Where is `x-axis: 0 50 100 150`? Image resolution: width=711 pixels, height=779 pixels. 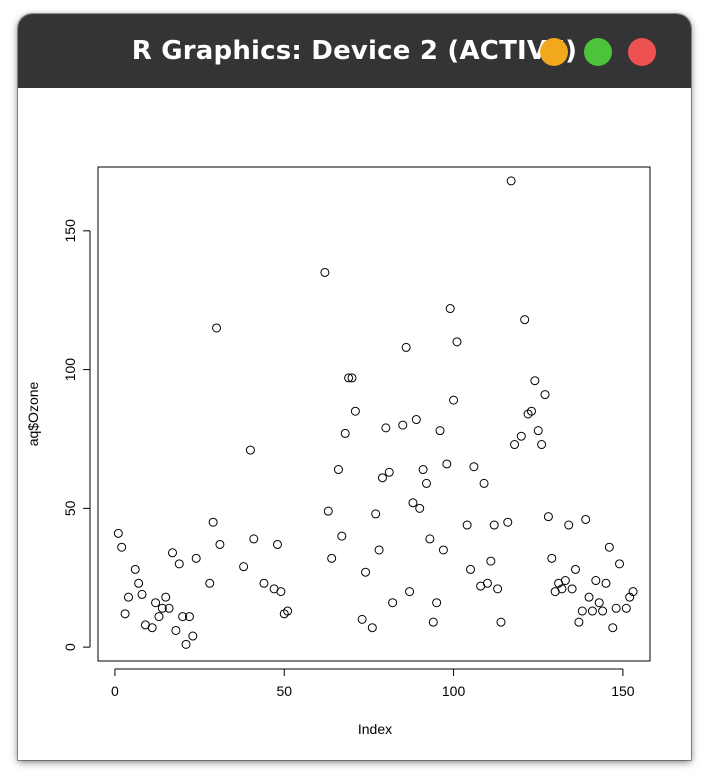
x-axis: 0 50 100 150 is located at coordinates (373, 683).